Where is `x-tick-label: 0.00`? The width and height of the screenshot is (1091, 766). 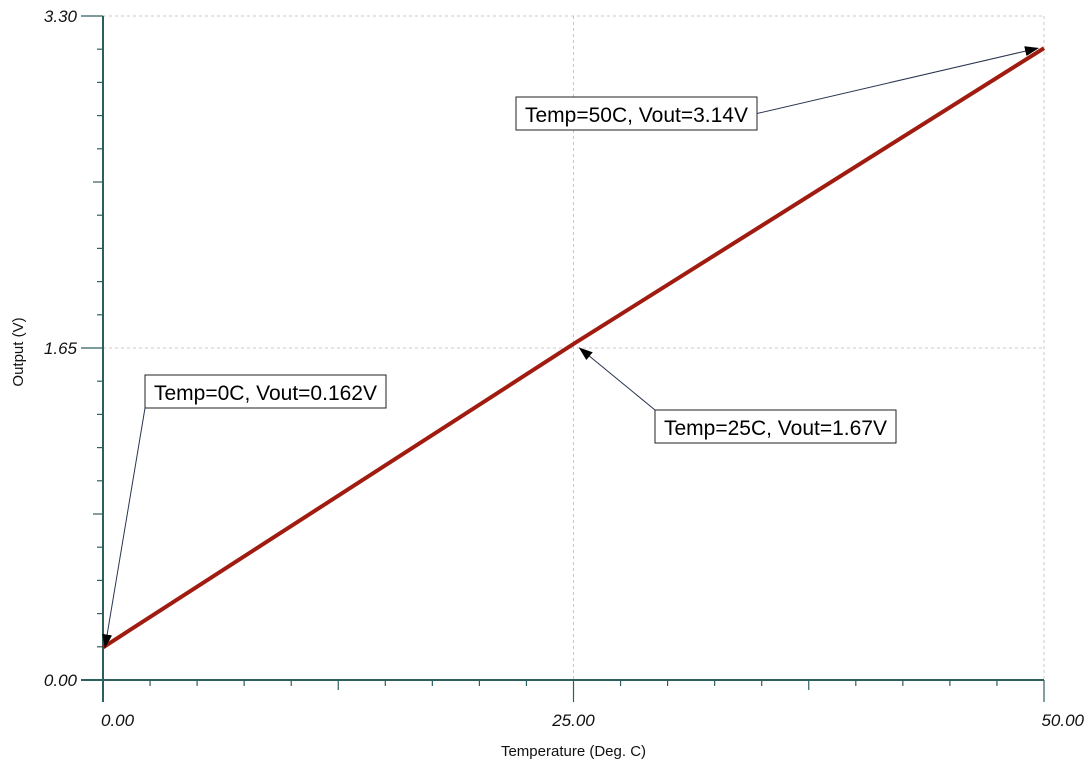 x-tick-label: 0.00 is located at coordinates (118, 720).